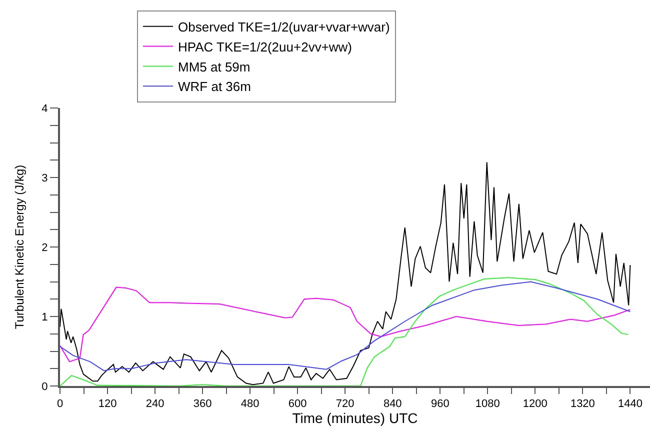 The image size is (660, 432). I want to click on x-tick-label: 120, so click(107, 404).